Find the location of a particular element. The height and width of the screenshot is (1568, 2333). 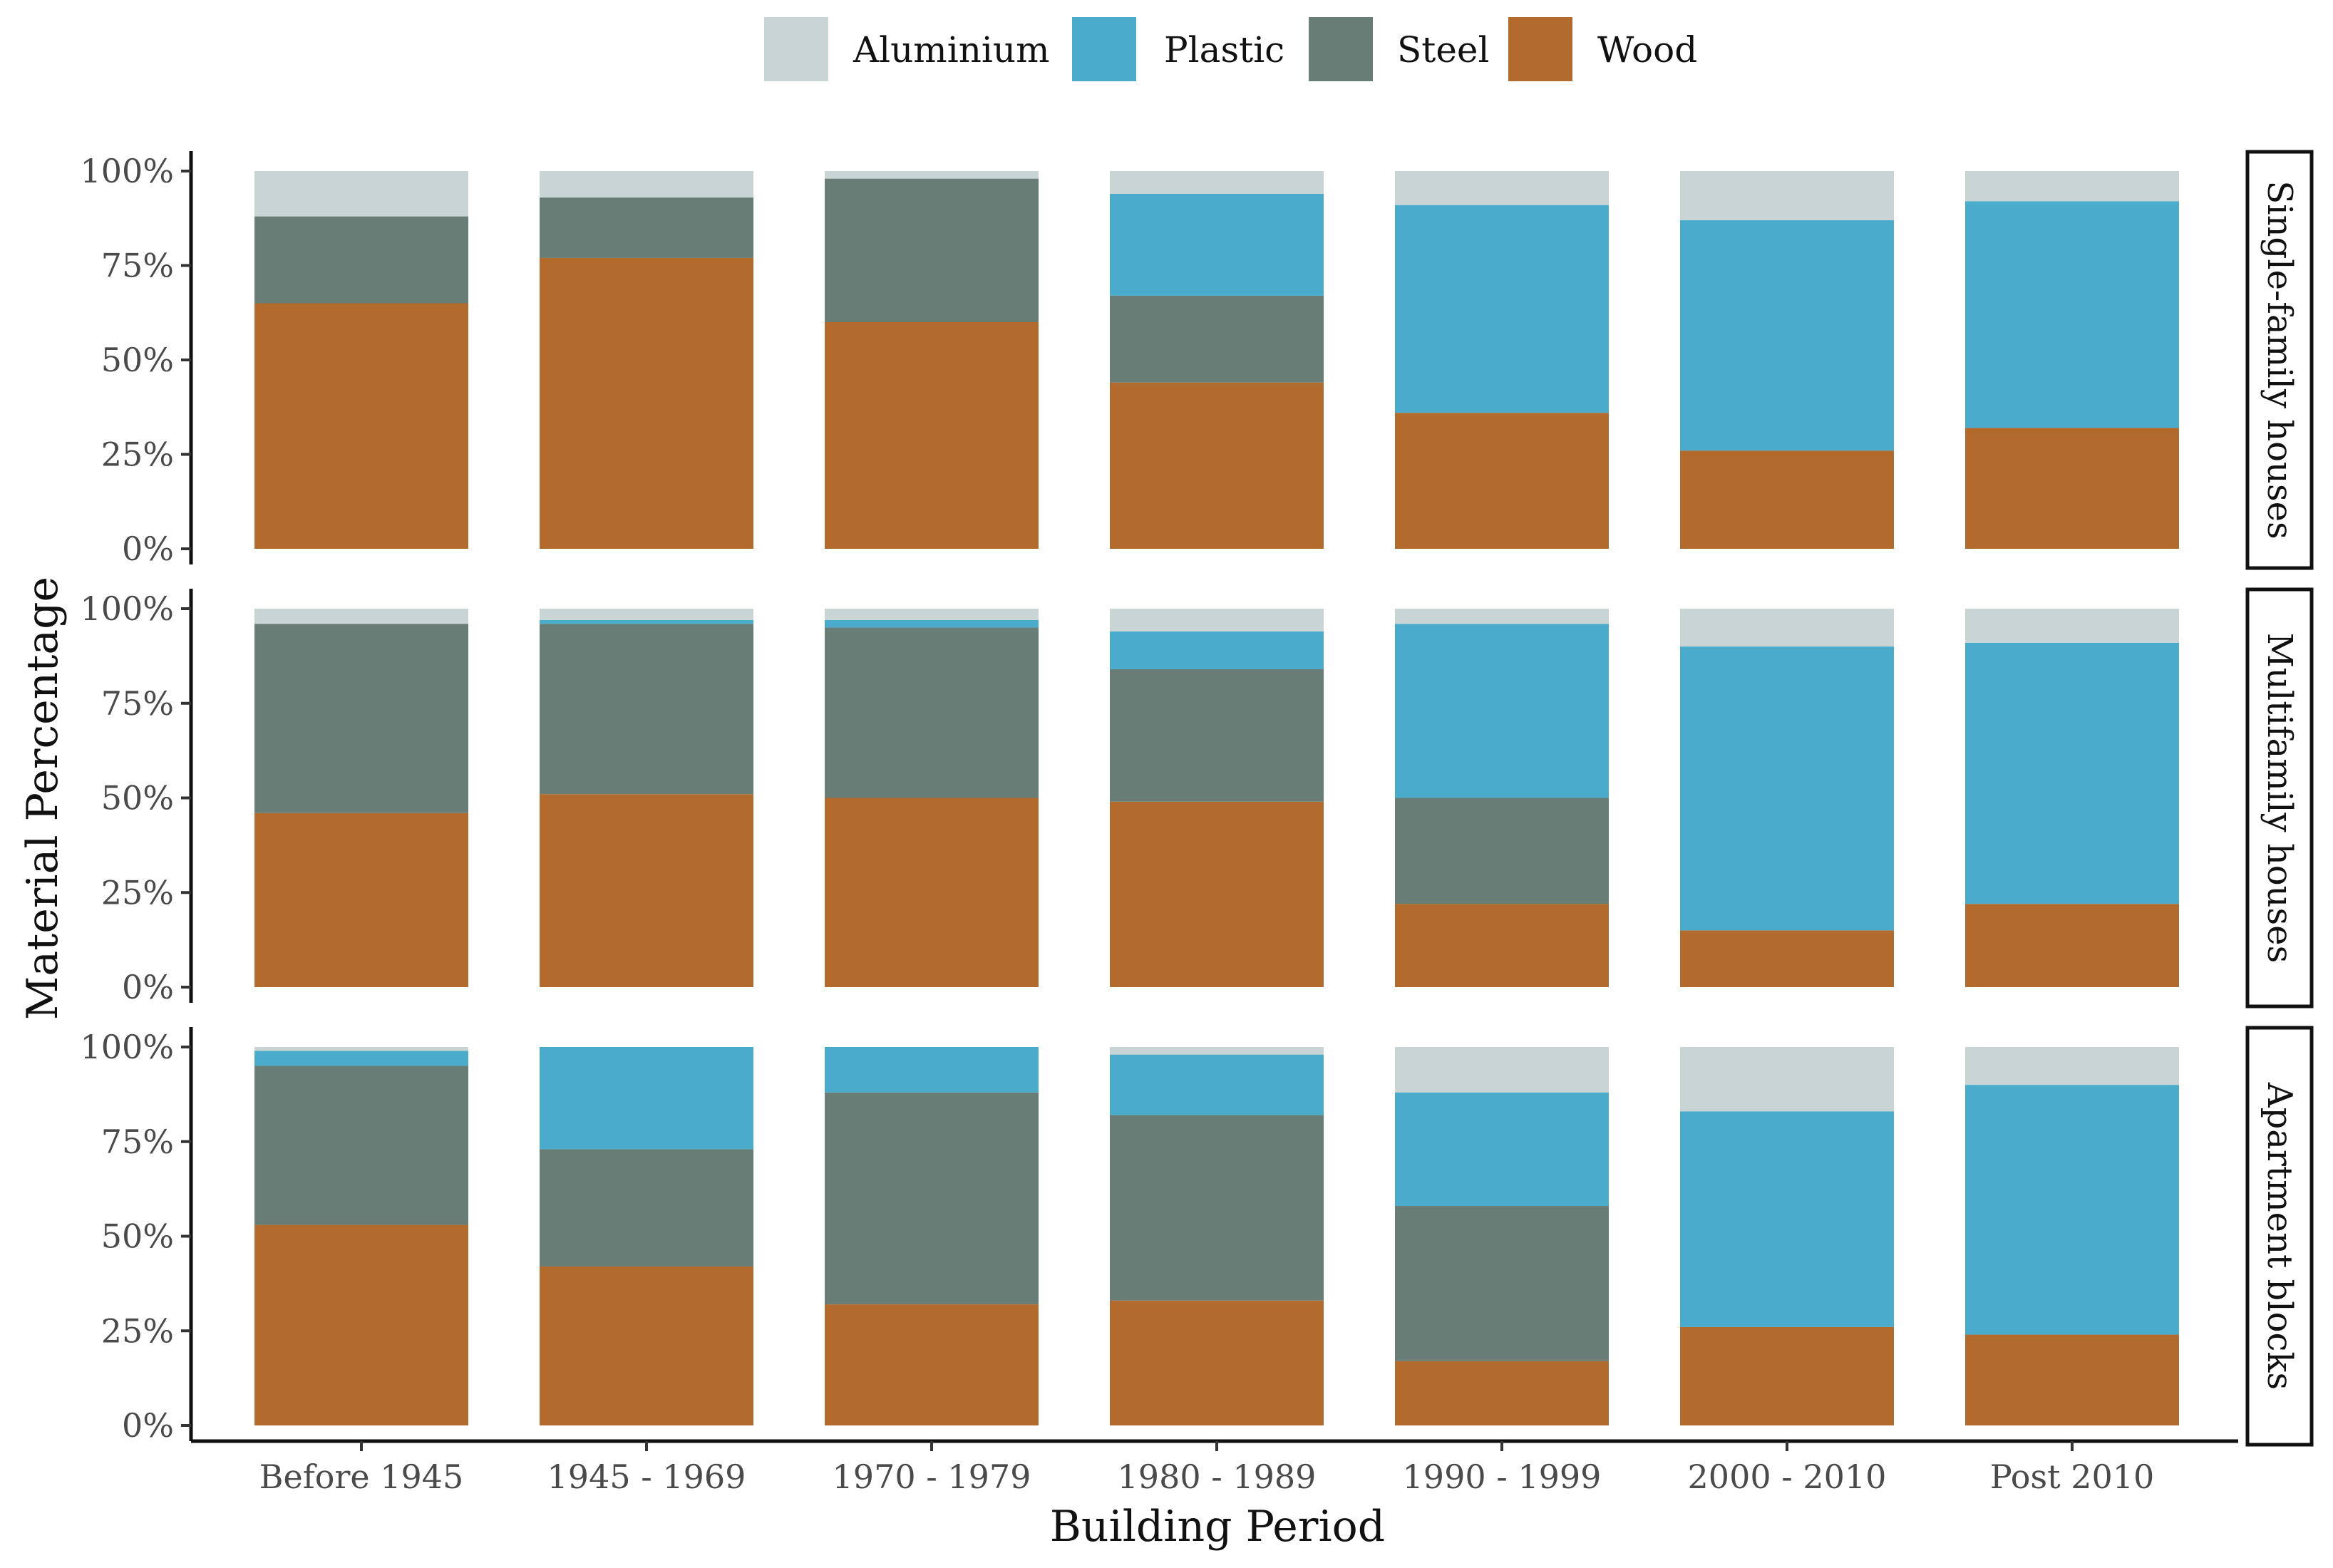

legend-key-plastic is located at coordinates (1104, 49).